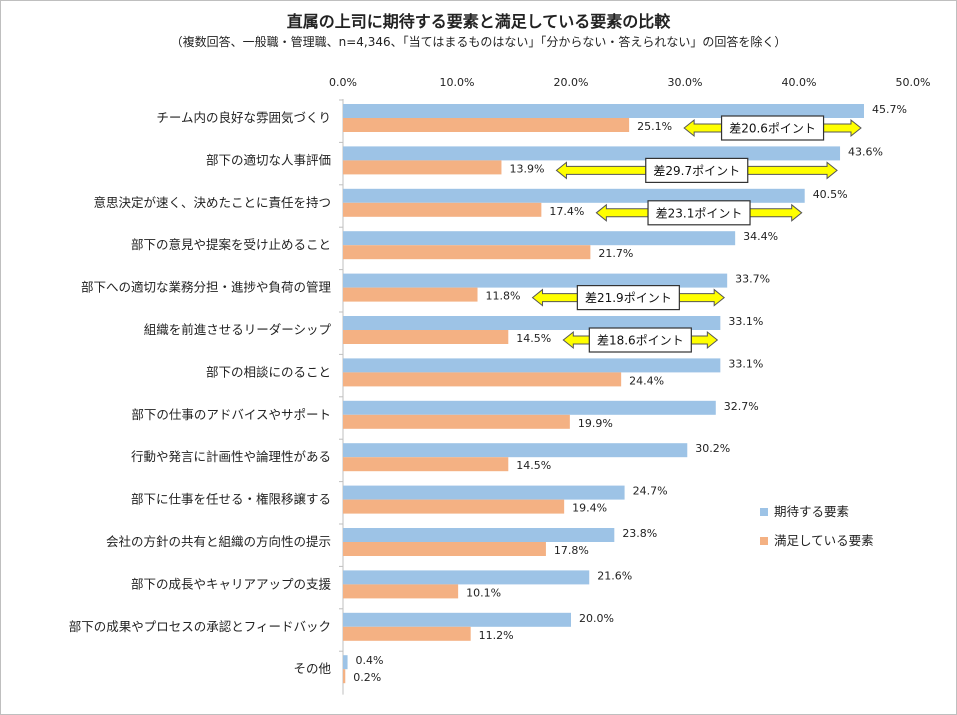 Image resolution: width=957 pixels, height=715 pixels. Describe the element at coordinates (238, 329) in the screenshot. I see `category-label: 組織を前進させるリーダーシップ` at that location.